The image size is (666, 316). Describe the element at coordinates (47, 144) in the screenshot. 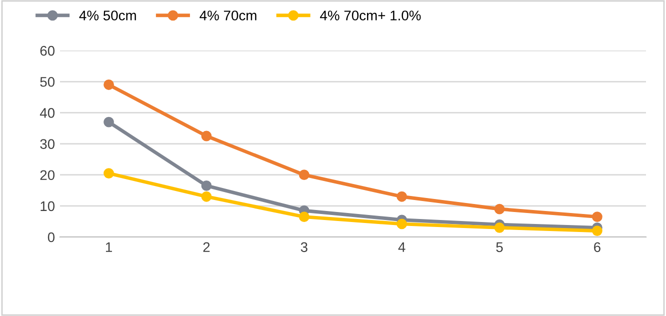

I see `y-tick-label: 30` at that location.